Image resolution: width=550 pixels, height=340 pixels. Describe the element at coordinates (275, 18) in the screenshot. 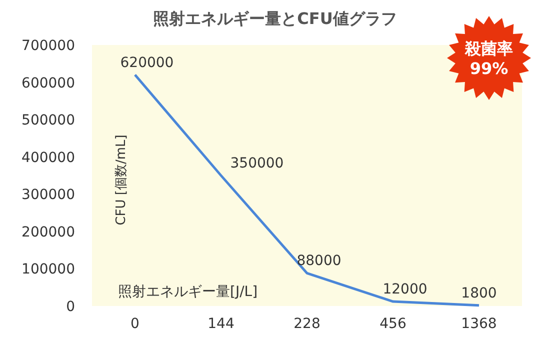

I see `chart-title: 照射エネルギー量とCFU値グラフ` at that location.